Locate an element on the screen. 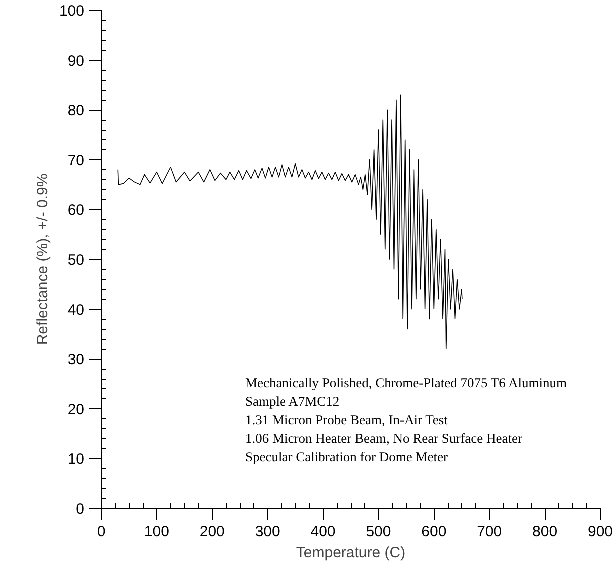  y-tick-label: 90 is located at coordinates (76, 61).